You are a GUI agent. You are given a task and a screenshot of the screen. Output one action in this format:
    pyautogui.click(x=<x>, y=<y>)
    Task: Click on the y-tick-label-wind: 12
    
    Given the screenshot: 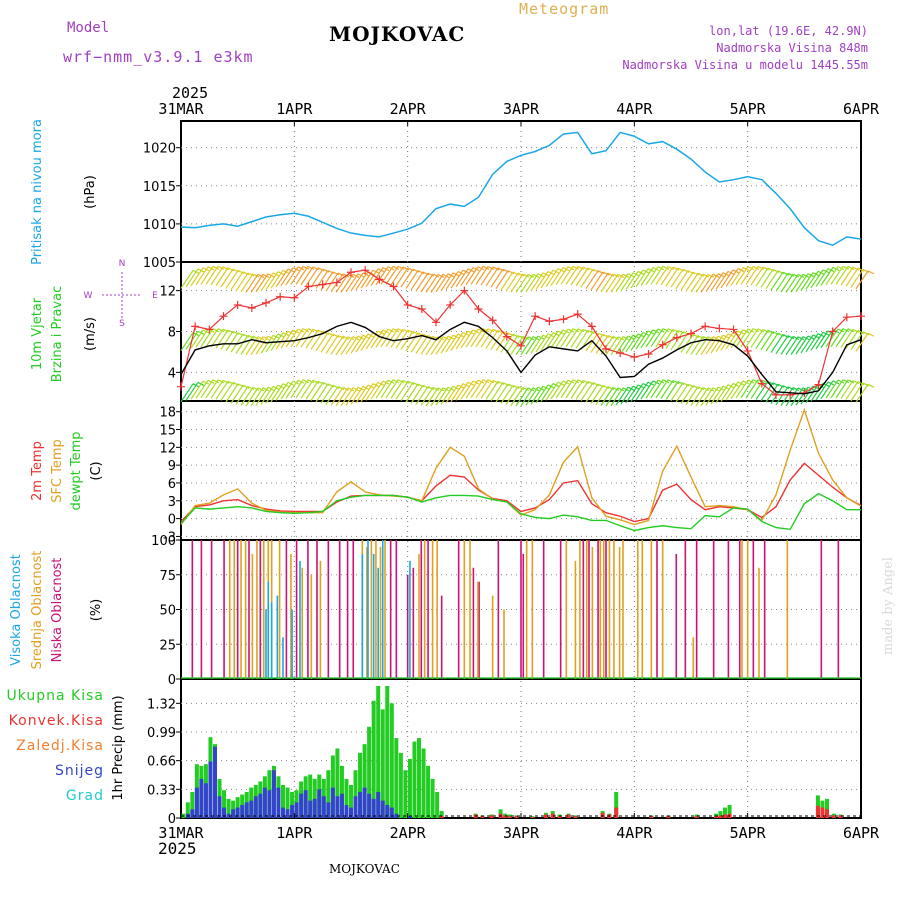 What is the action you would take?
    pyautogui.click(x=167, y=292)
    